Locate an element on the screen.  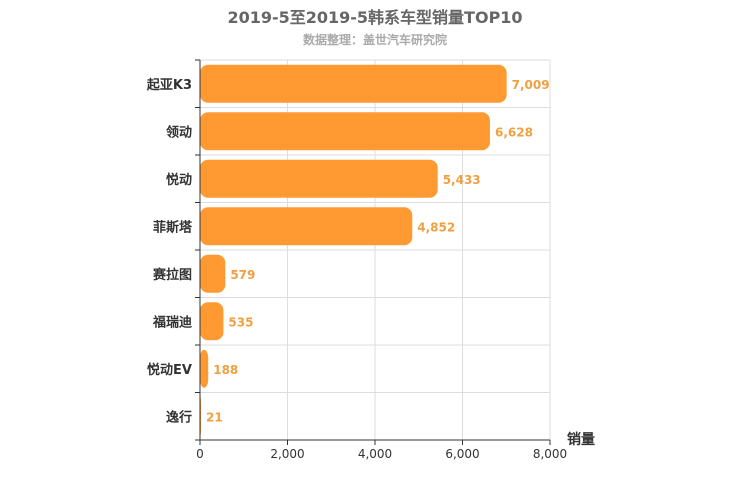
category-label: 领动 is located at coordinates (179, 132).